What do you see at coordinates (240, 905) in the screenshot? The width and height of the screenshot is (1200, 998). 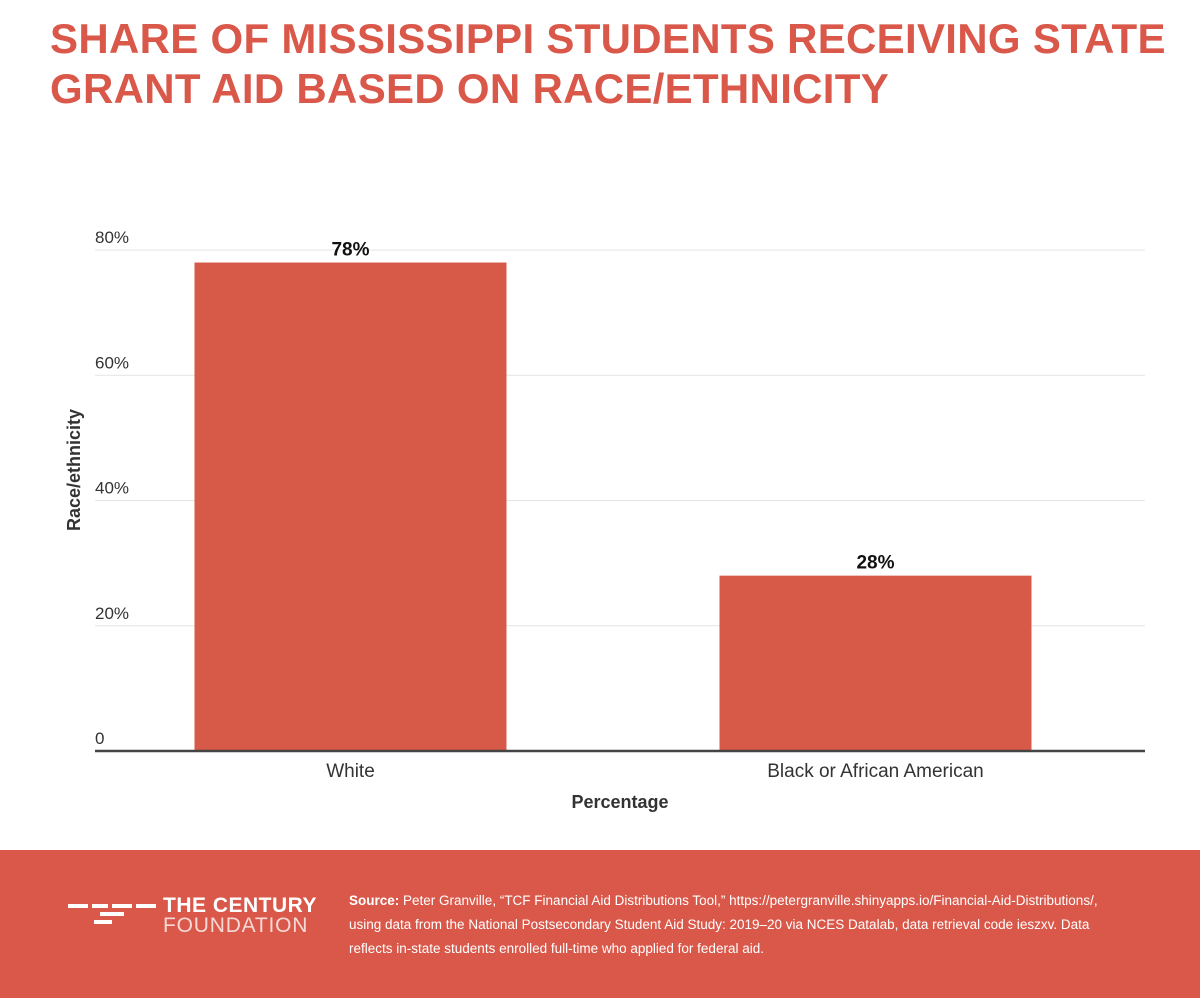 I see `logo-line-1: THE CENTURY` at bounding box center [240, 905].